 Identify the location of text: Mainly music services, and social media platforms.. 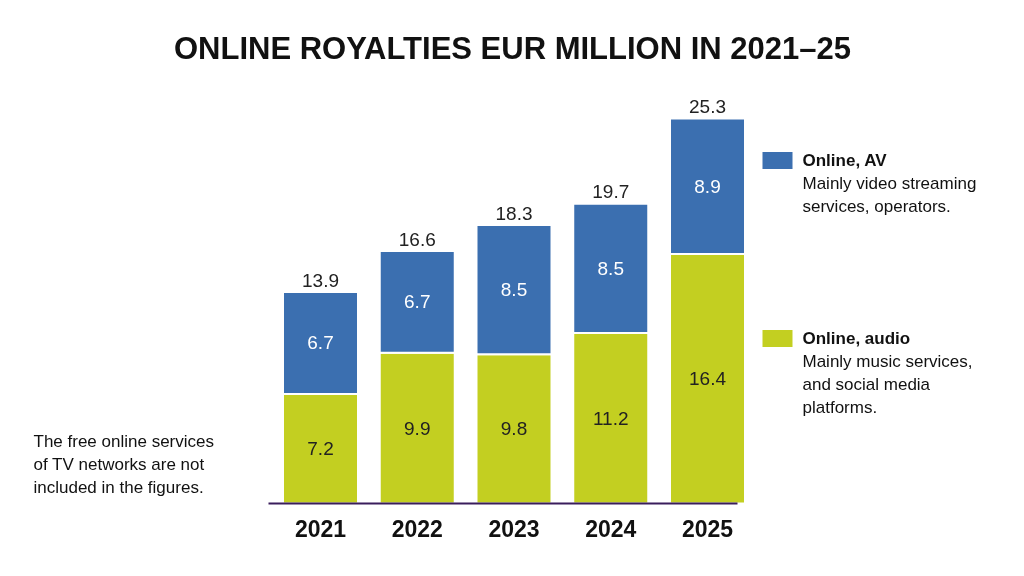
(887, 384).